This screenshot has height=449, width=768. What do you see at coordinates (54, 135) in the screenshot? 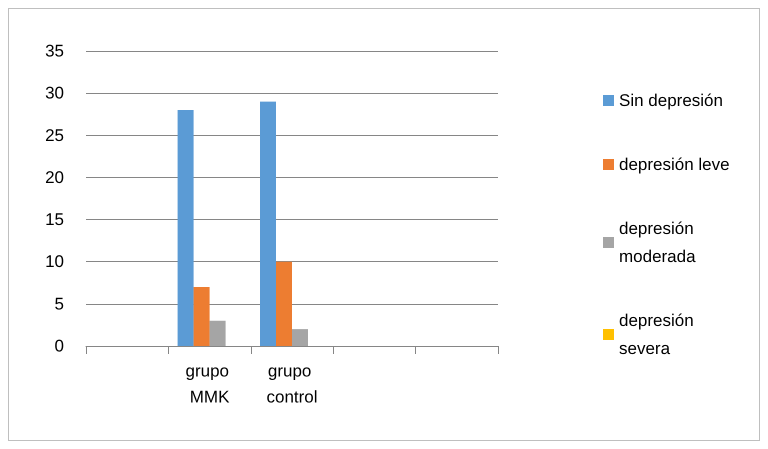
I see `y-tick-label: 25` at bounding box center [54, 135].